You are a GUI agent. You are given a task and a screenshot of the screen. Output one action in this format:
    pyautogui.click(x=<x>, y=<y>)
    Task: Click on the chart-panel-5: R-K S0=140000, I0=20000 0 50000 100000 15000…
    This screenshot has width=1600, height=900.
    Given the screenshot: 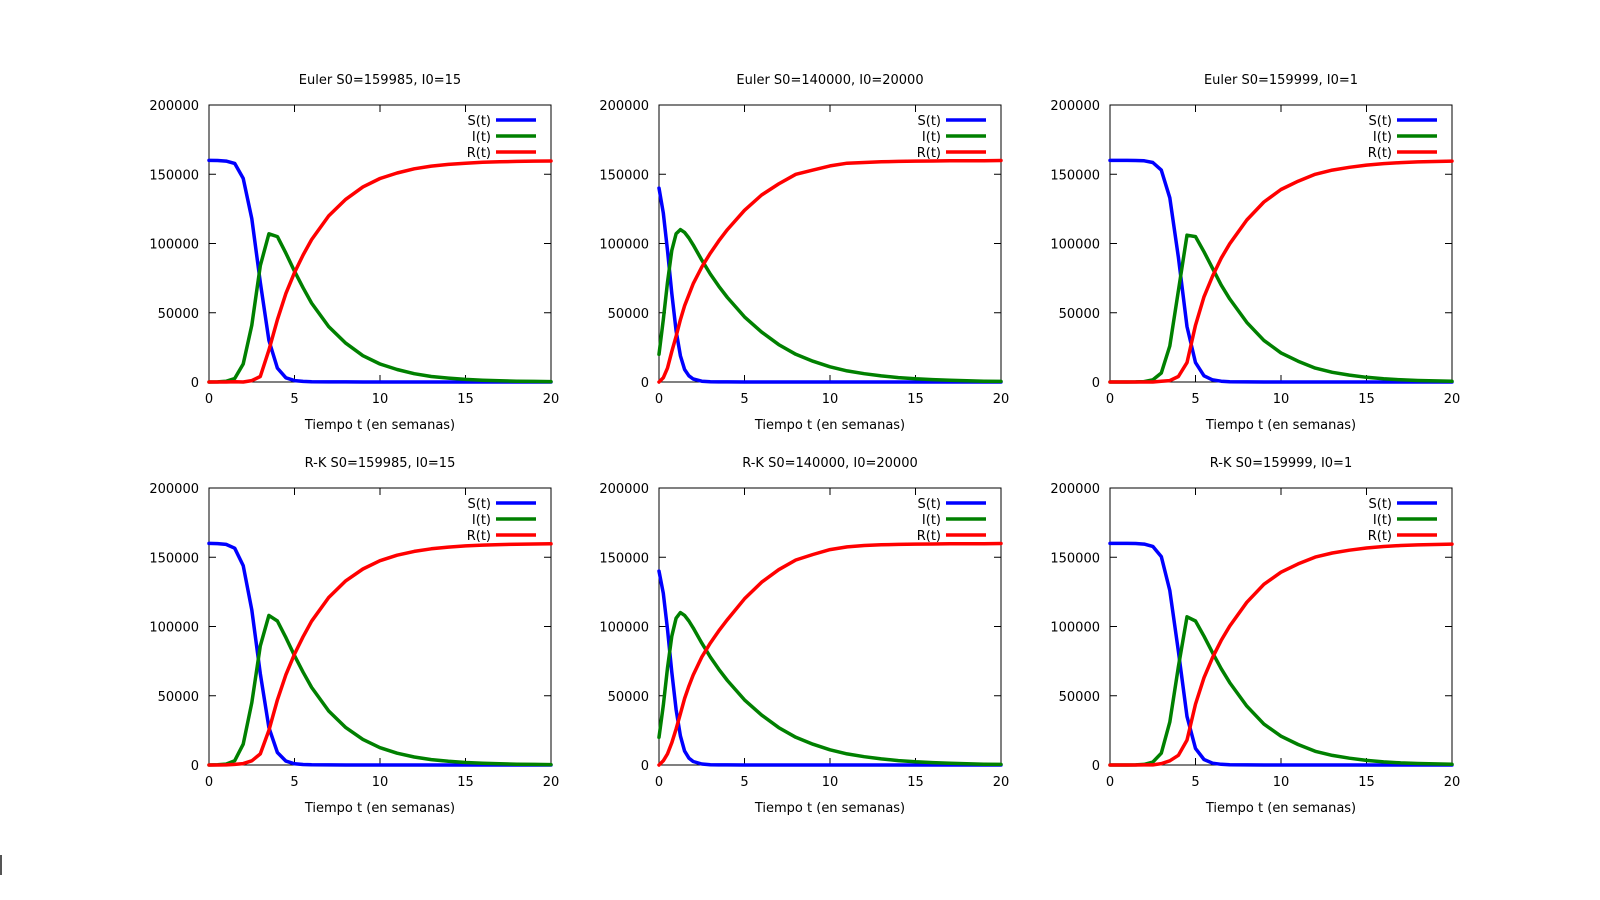 What is the action you would take?
    pyautogui.click(x=804, y=636)
    